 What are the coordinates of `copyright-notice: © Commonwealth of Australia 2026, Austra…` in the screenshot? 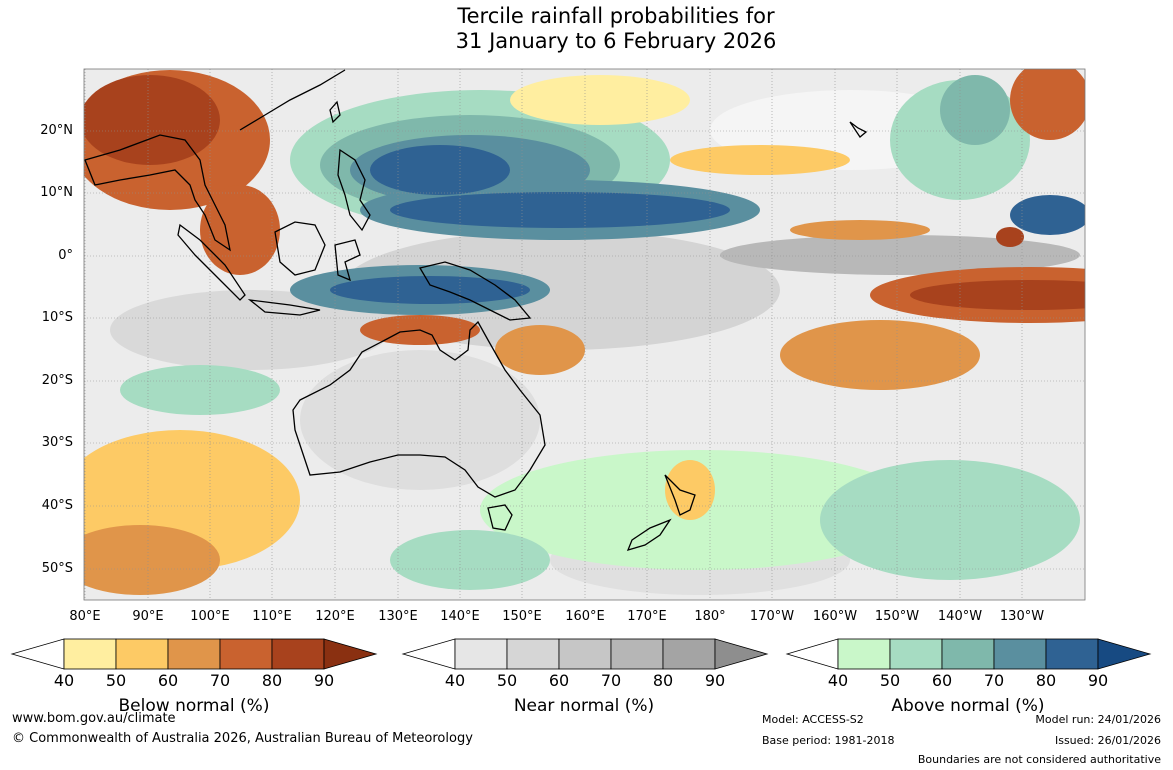 It's located at (242, 738).